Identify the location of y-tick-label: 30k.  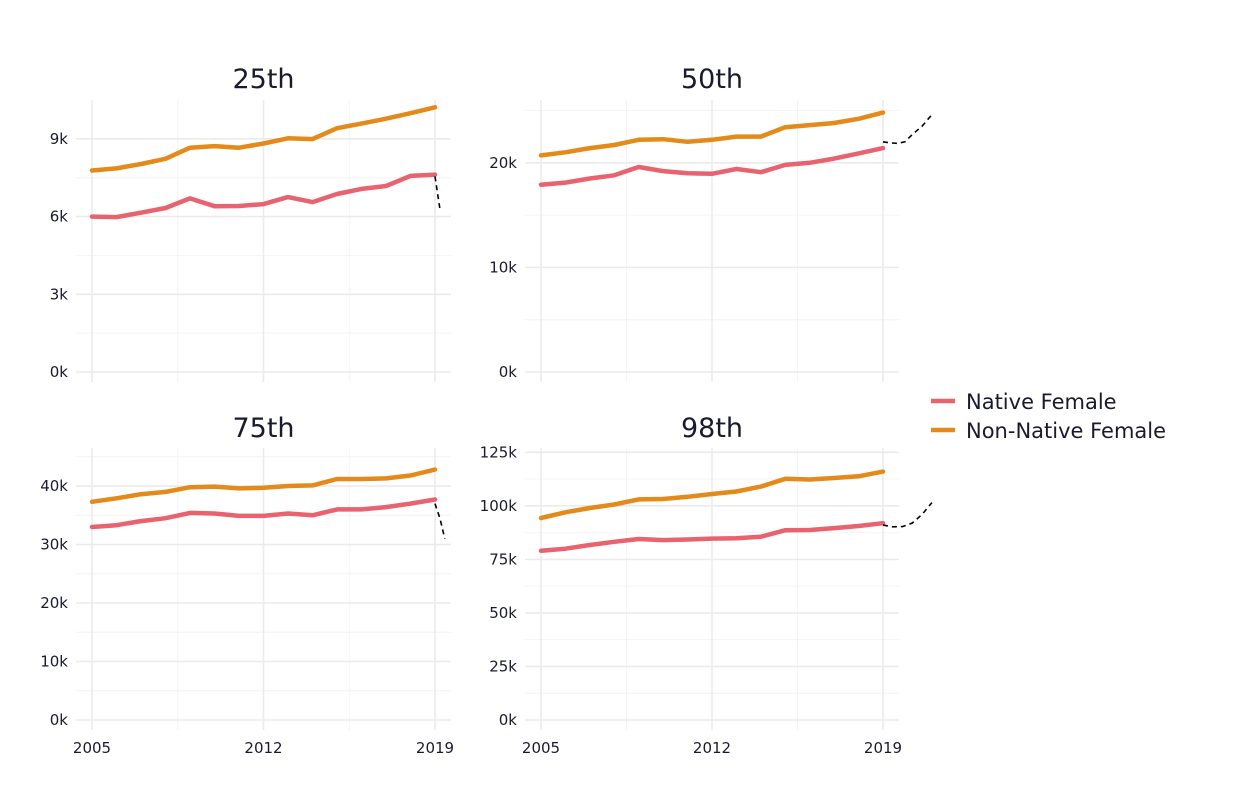
(54, 545).